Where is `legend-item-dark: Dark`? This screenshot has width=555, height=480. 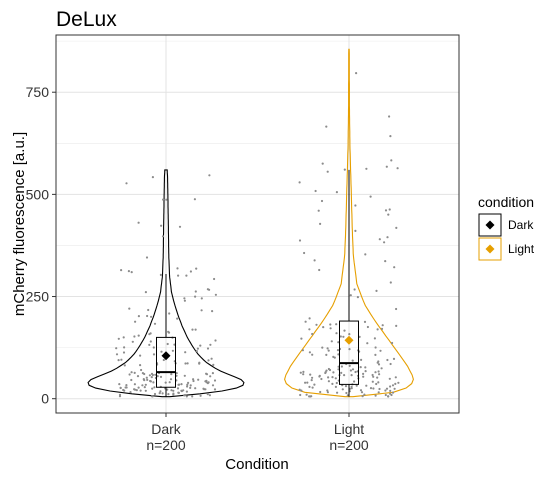 legend-item-dark: Dark is located at coordinates (506, 225).